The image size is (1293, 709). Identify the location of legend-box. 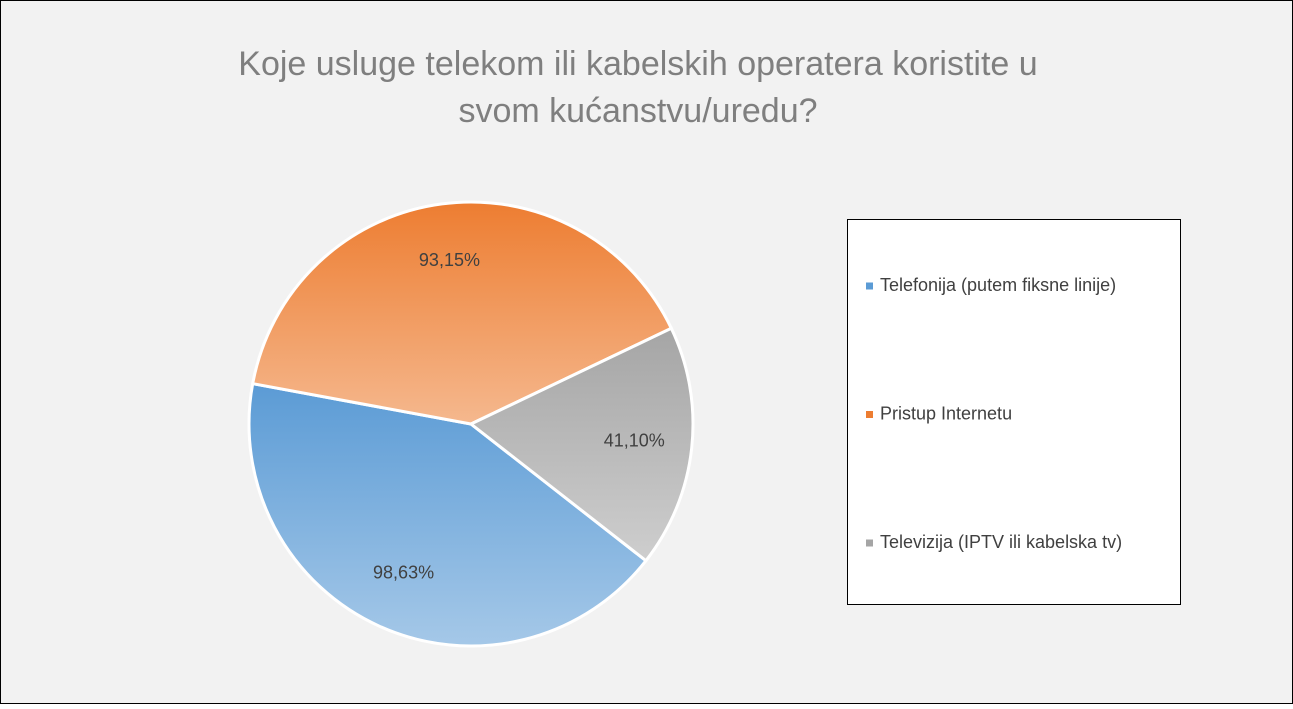
(1014, 412).